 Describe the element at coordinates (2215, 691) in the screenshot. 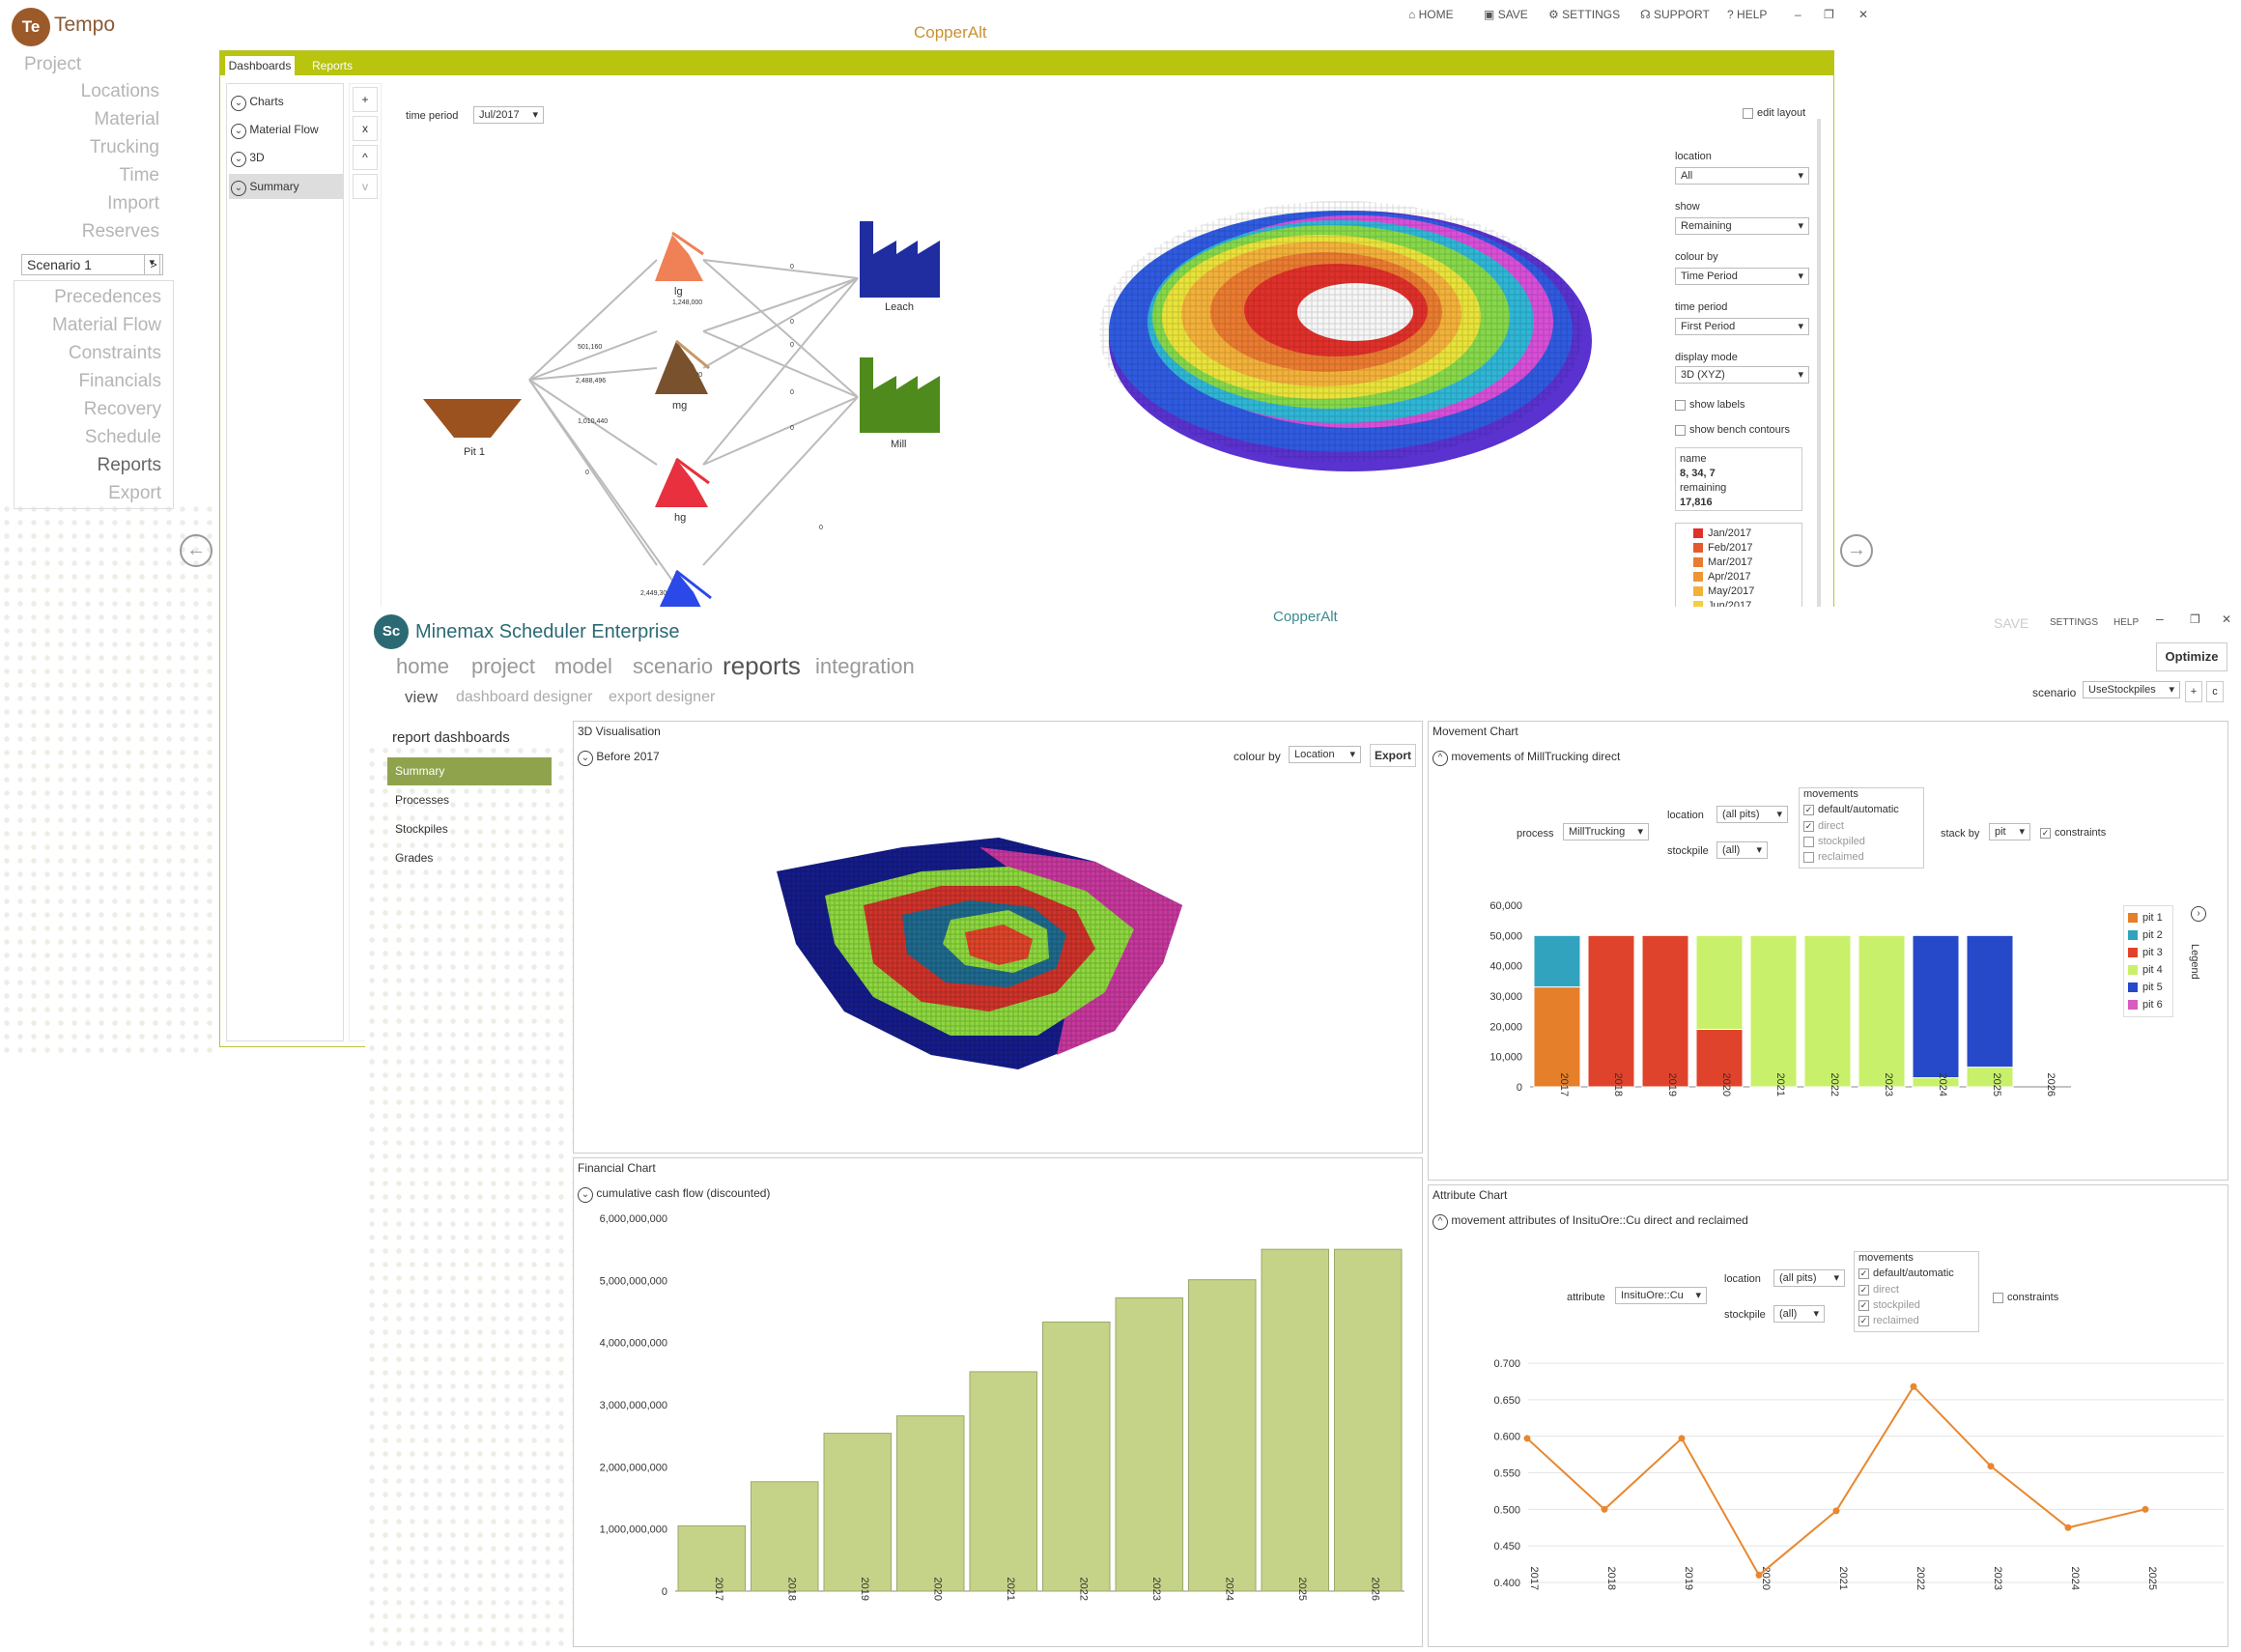

I see `scenario-copy-button: c` at that location.